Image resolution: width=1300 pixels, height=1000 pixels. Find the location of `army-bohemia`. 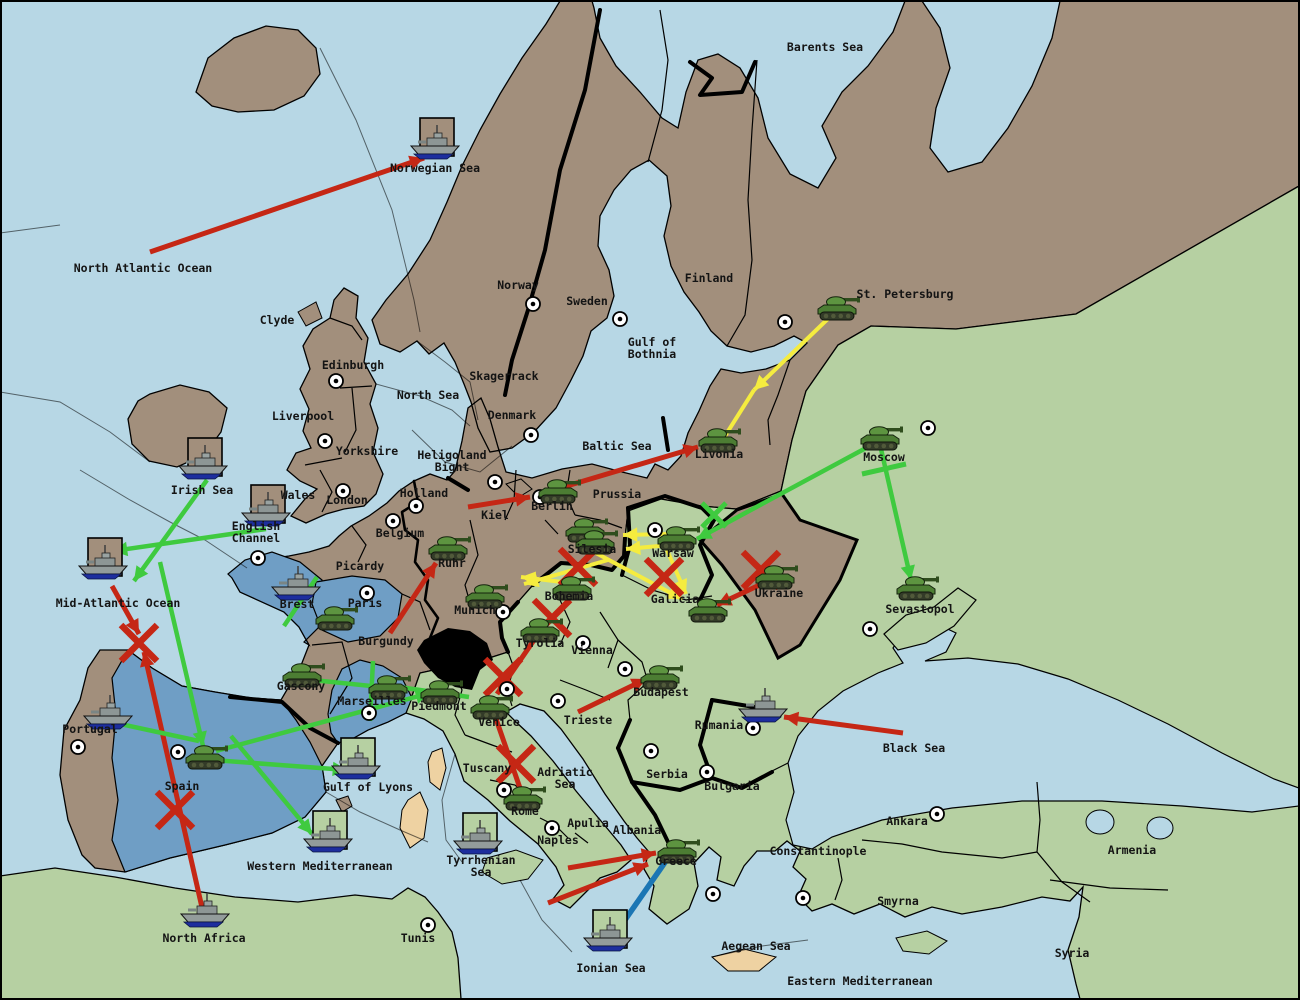

army-bohemia is located at coordinates (573, 588).